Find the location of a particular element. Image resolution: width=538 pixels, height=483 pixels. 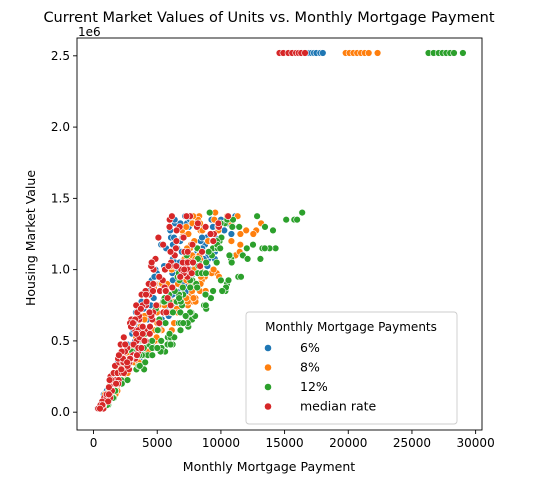

y-tick-label: 0.5 is located at coordinates (60, 341).